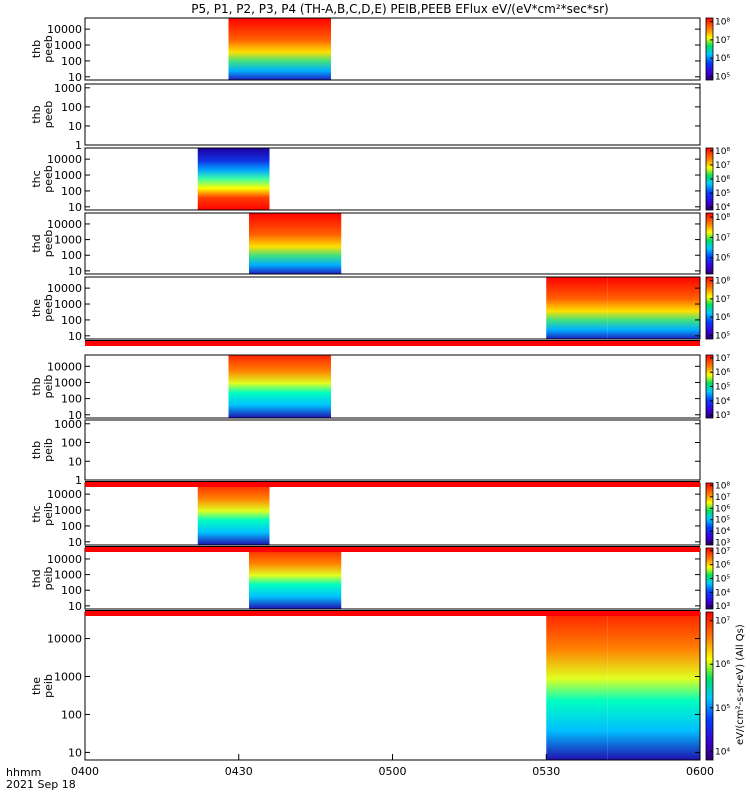 The width and height of the screenshot is (750, 800). What do you see at coordinates (546, 771) in the screenshot?
I see `x-tick-label: 0530` at bounding box center [546, 771].